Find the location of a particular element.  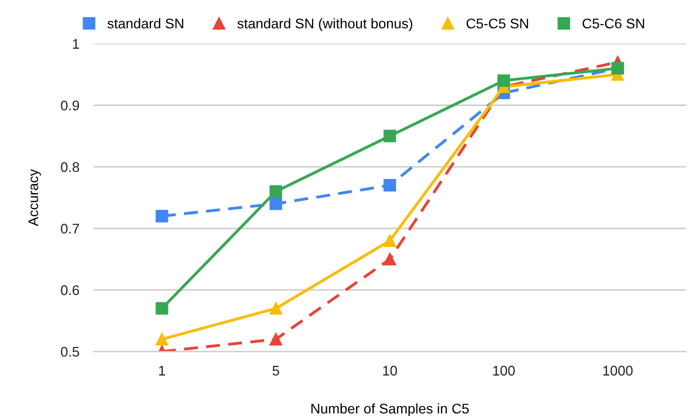

x-tick-label: 5 is located at coordinates (276, 371).